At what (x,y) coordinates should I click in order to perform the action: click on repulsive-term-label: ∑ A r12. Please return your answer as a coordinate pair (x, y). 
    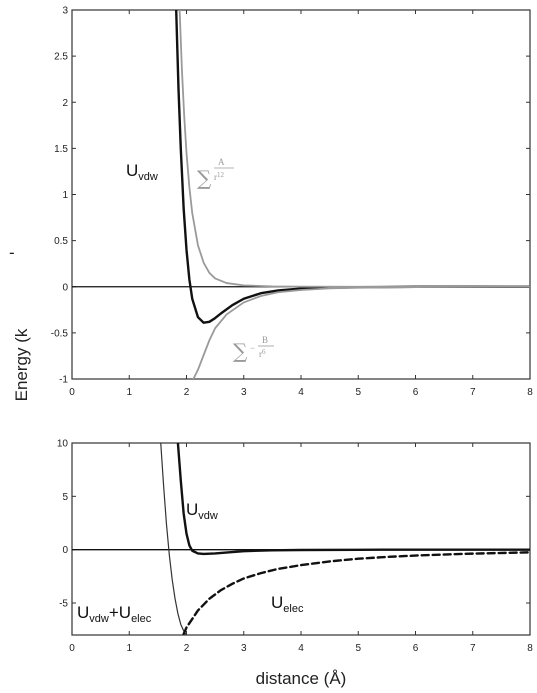
    Looking at the image, I should click on (215, 173).